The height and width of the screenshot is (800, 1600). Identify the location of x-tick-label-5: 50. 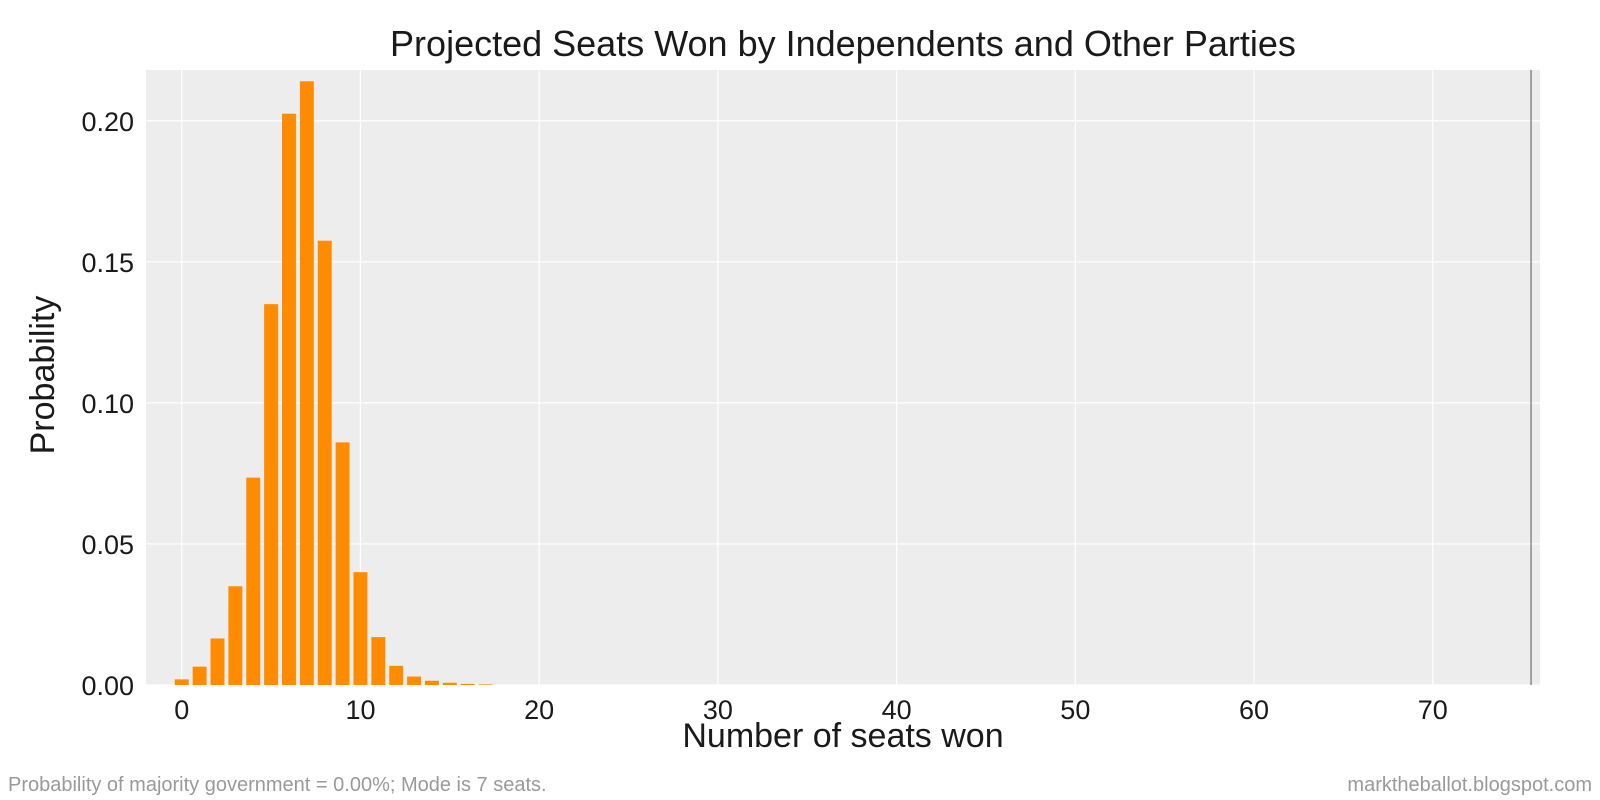
(1075, 710).